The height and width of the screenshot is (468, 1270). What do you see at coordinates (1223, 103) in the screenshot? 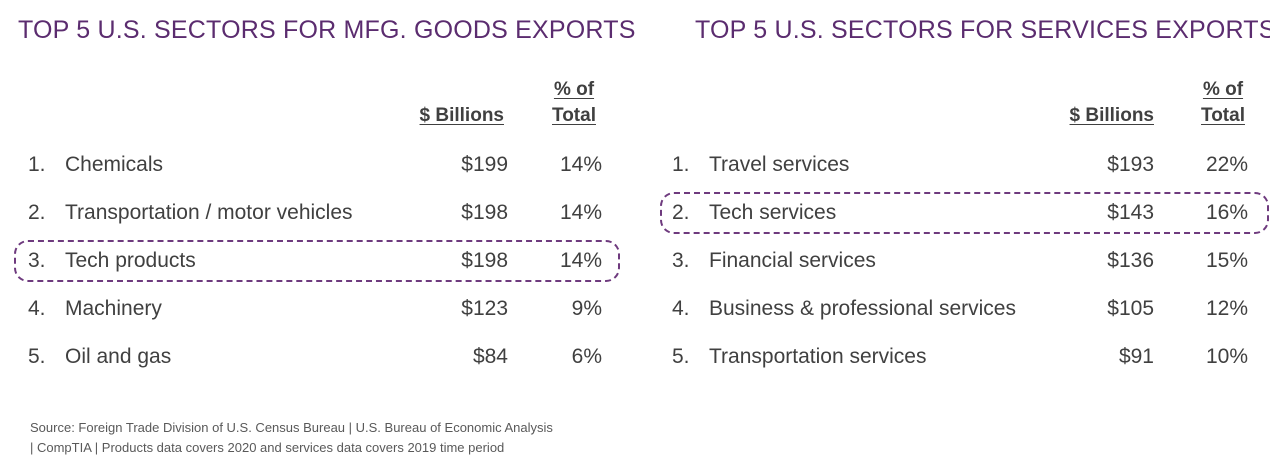
I see `services-pct-header: % of Total` at bounding box center [1223, 103].